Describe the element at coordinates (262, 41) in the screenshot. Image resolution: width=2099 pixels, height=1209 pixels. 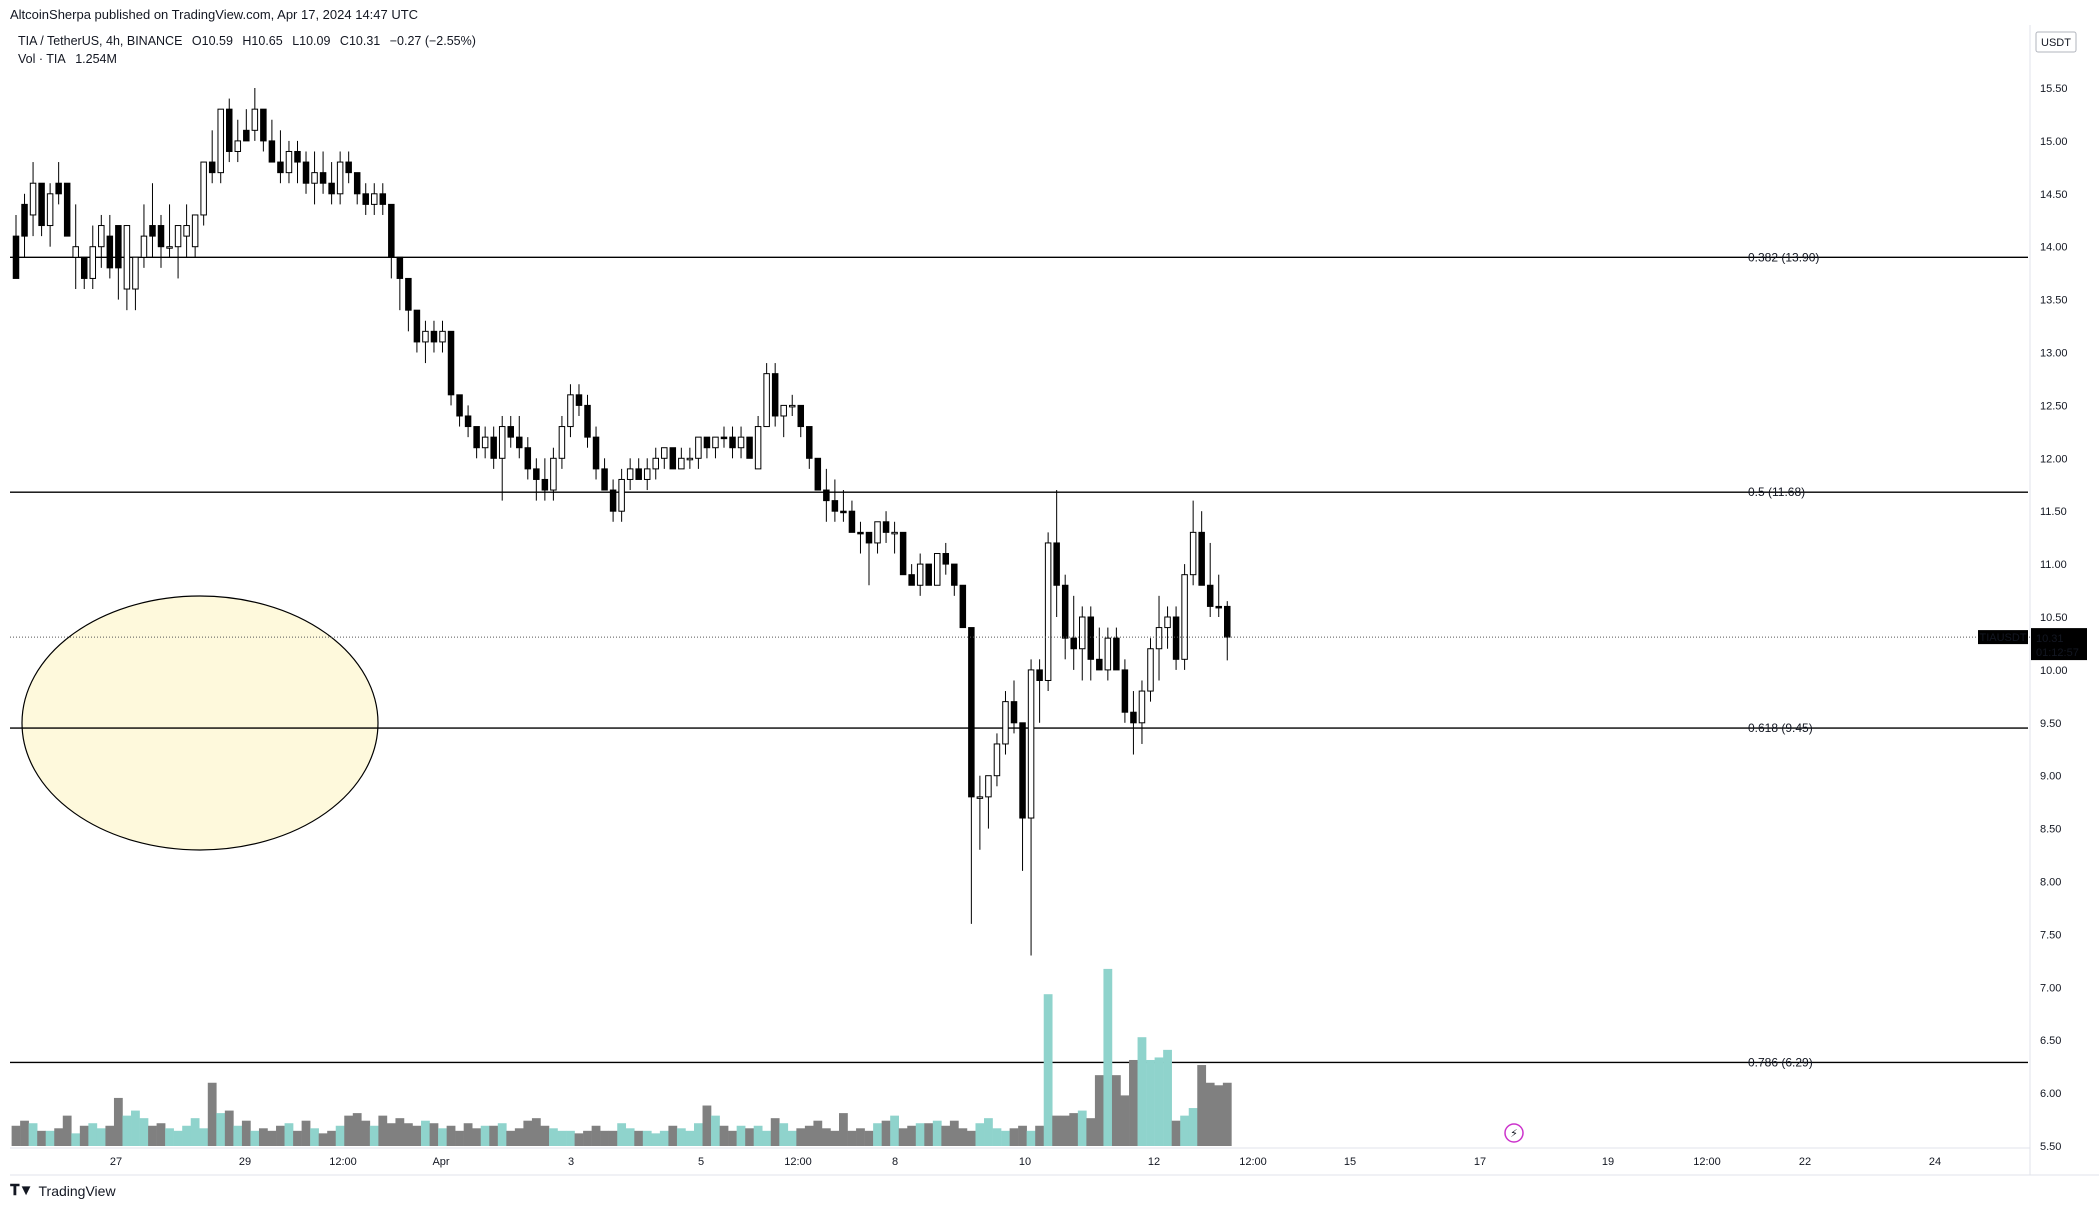
I see `ohlc-high: H10.65` at that location.